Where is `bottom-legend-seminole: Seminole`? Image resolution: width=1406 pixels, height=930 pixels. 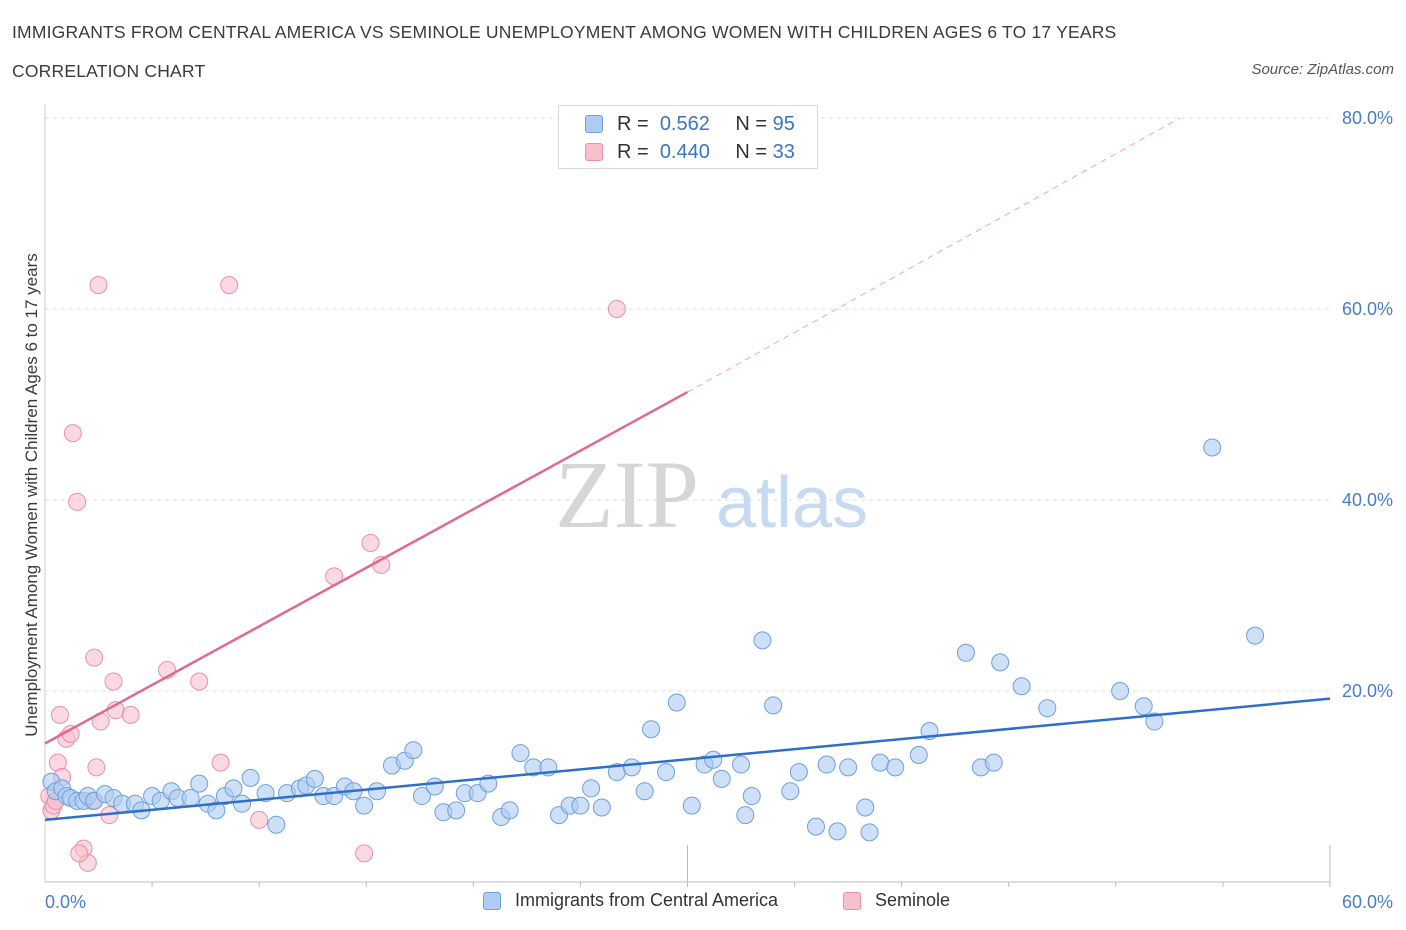
bottom-legend-seminole: Seminole is located at coordinates (896, 900).